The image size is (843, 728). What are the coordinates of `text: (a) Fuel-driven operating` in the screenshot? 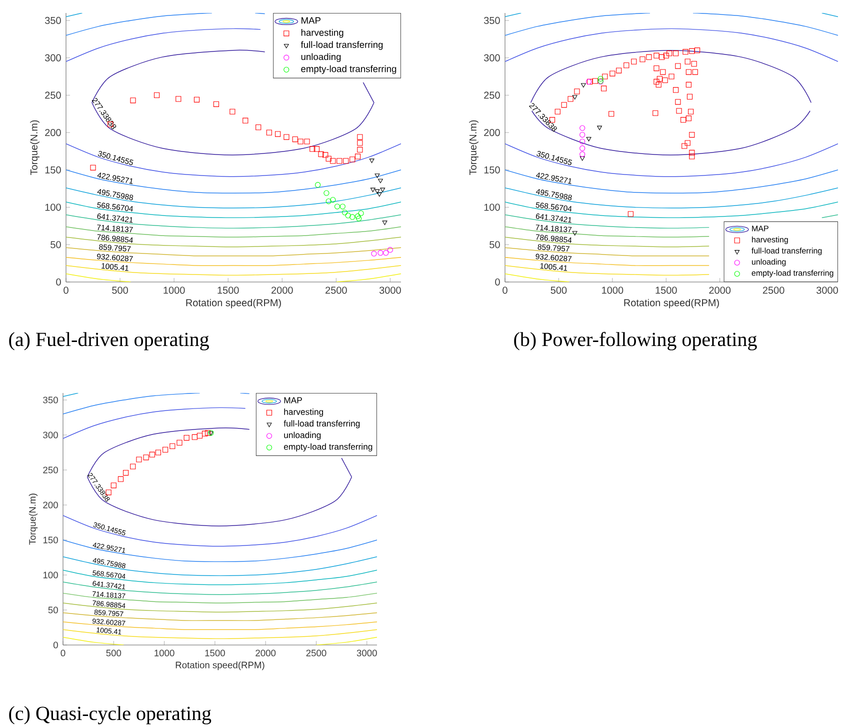 It's located at (109, 341).